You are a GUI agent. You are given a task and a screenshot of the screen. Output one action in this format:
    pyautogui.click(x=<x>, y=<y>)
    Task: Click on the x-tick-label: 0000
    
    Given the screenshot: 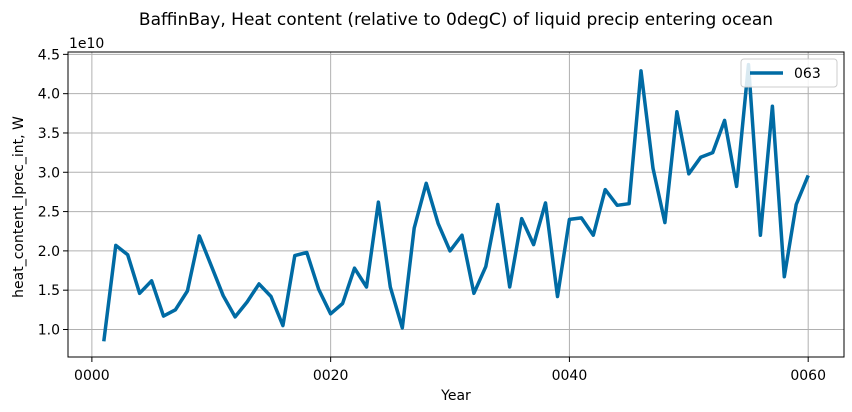 What is the action you would take?
    pyautogui.click(x=92, y=376)
    